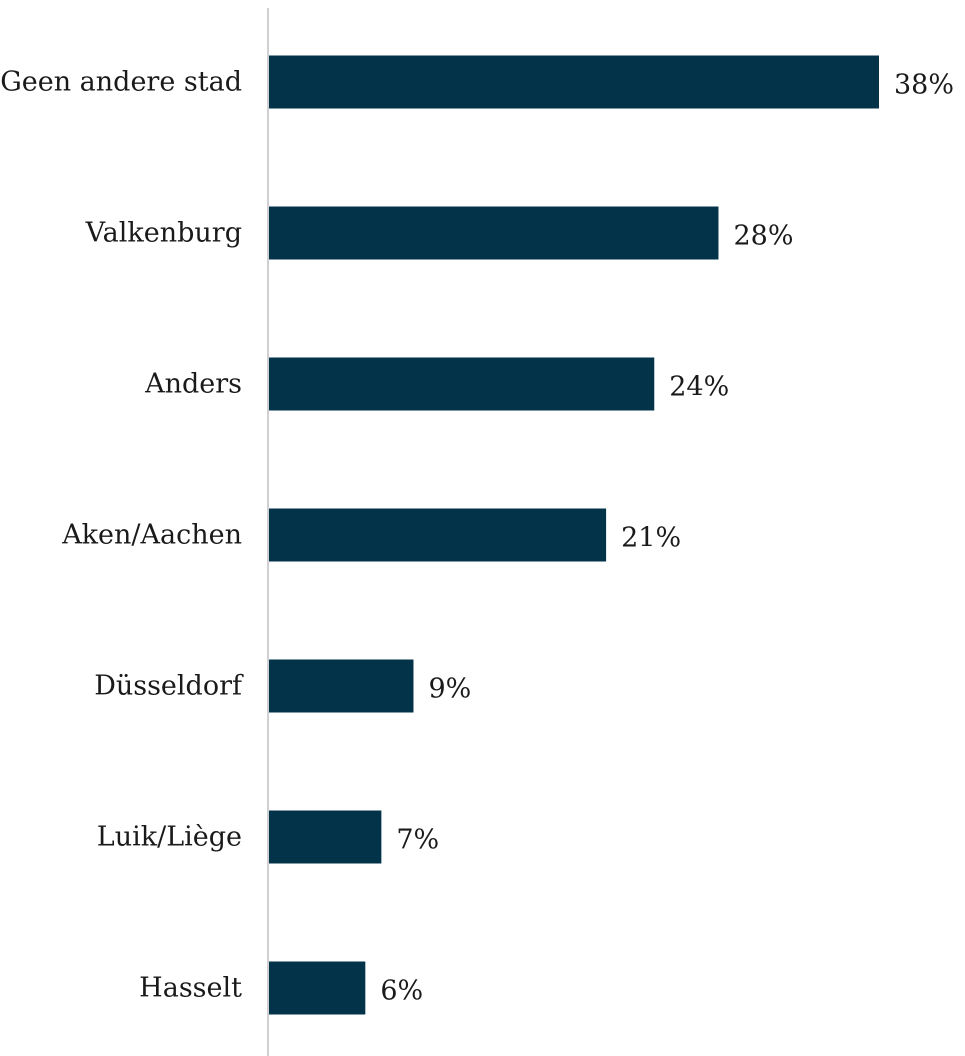  What do you see at coordinates (190, 988) in the screenshot?
I see `category-label: Hasselt` at bounding box center [190, 988].